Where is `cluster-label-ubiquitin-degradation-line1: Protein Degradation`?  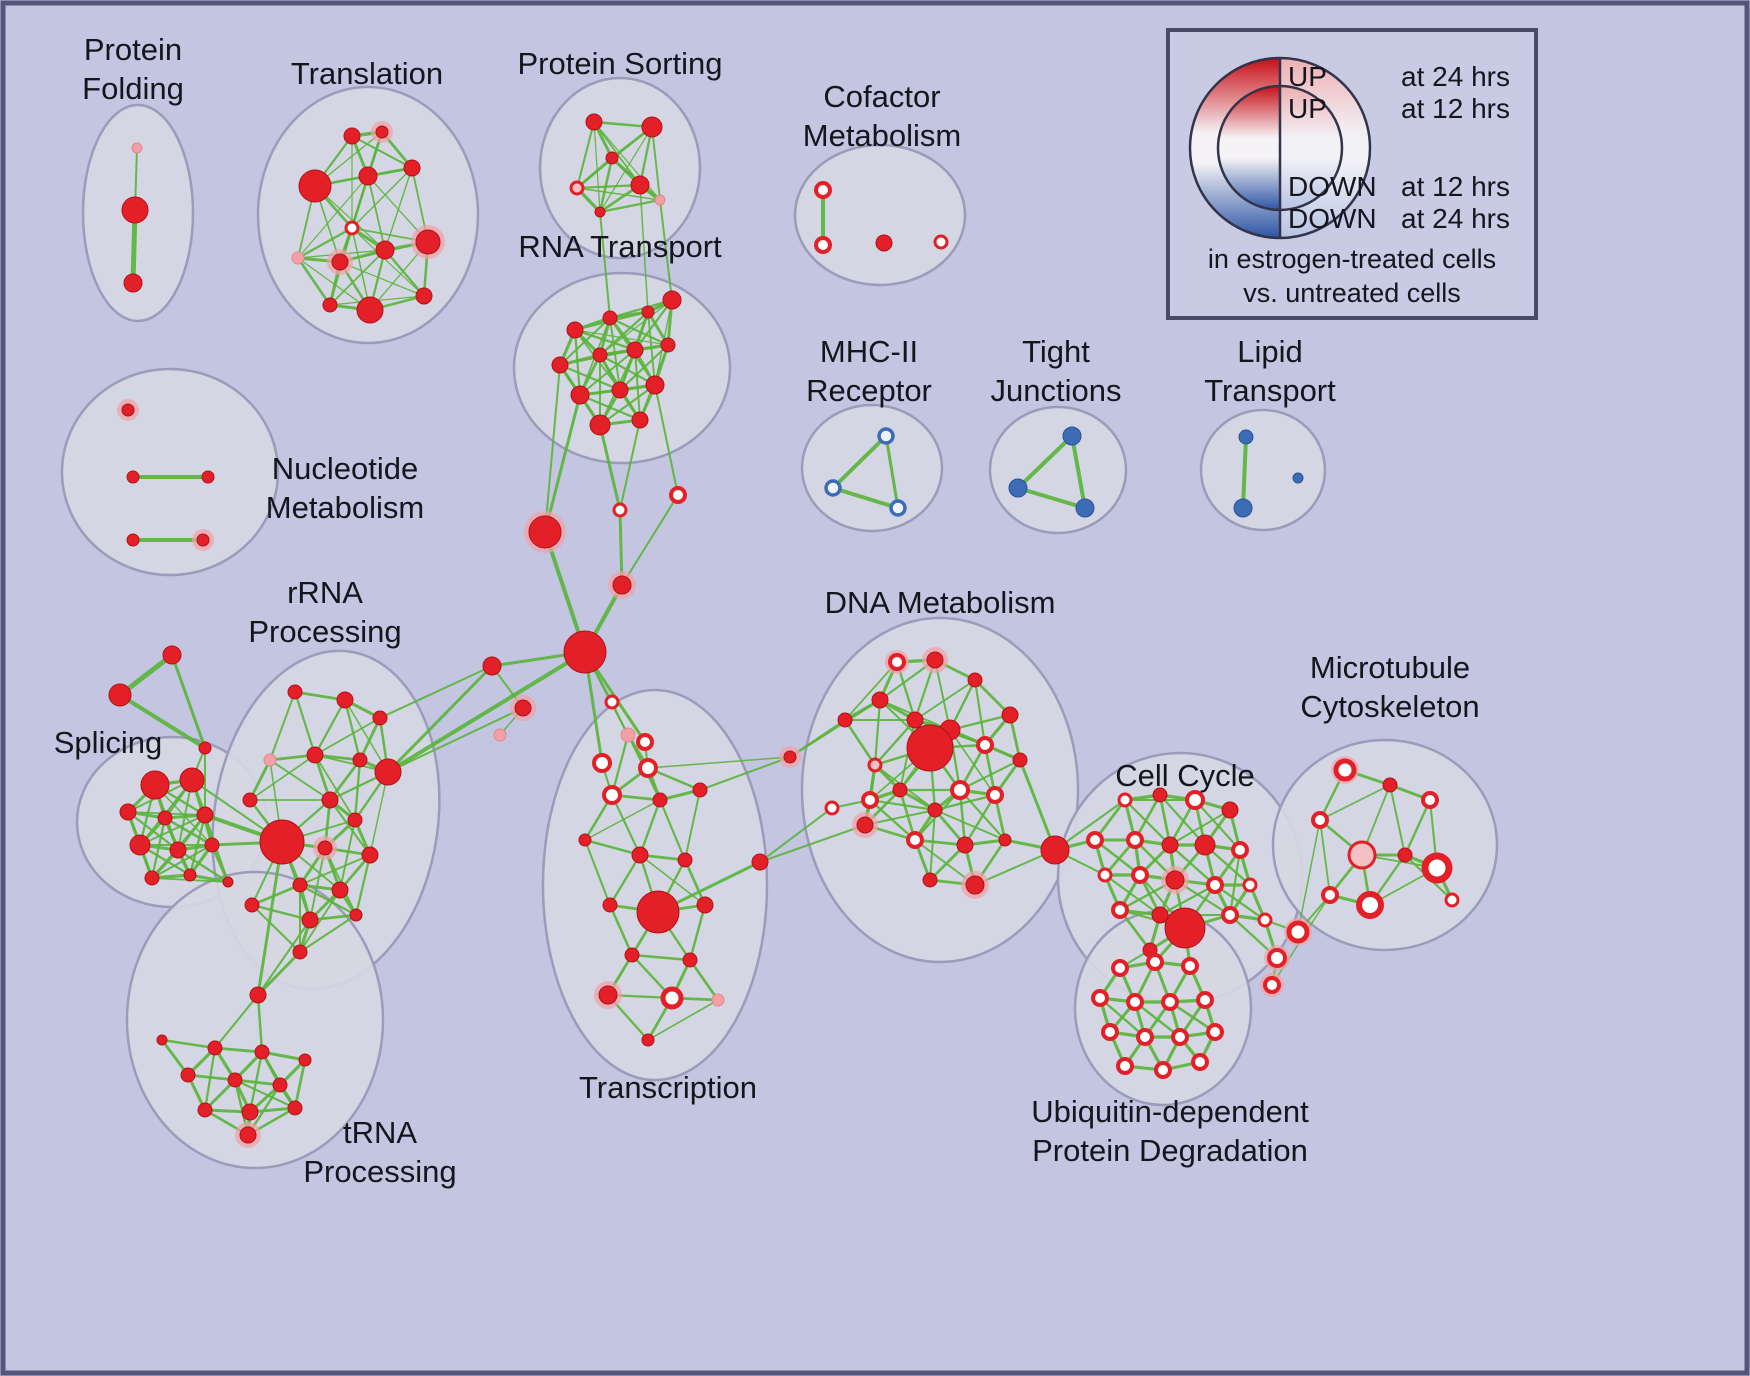
cluster-label-ubiquitin-degradation-line1: Protein Degradation is located at coordinates (1170, 1150).